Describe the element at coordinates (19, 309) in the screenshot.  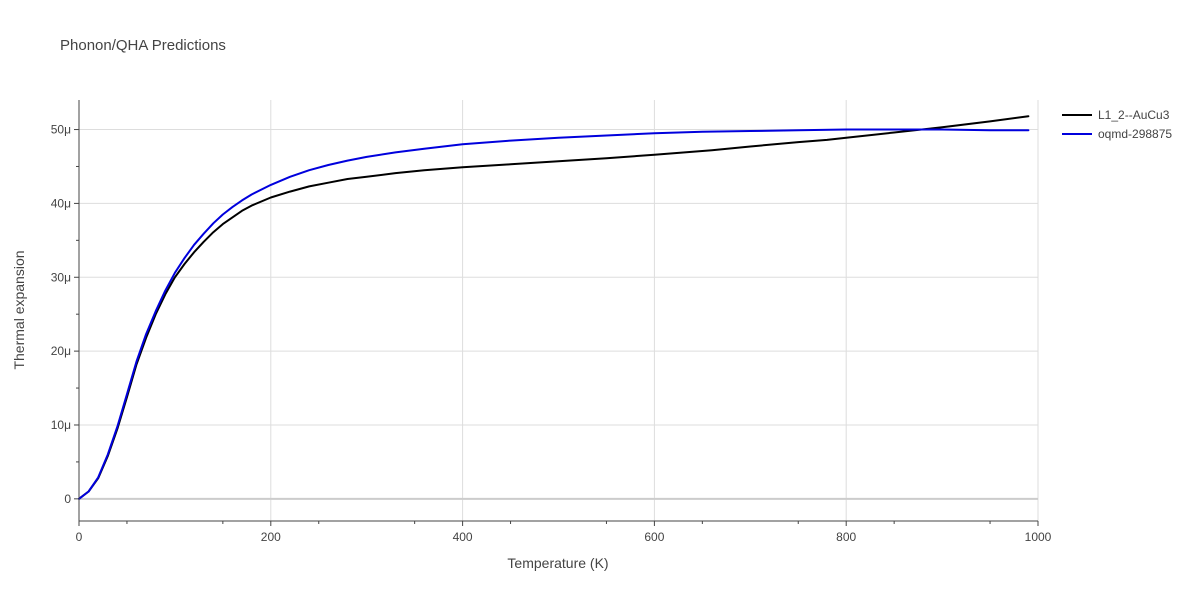
I see `y-axis-title: Thermal expansion` at that location.